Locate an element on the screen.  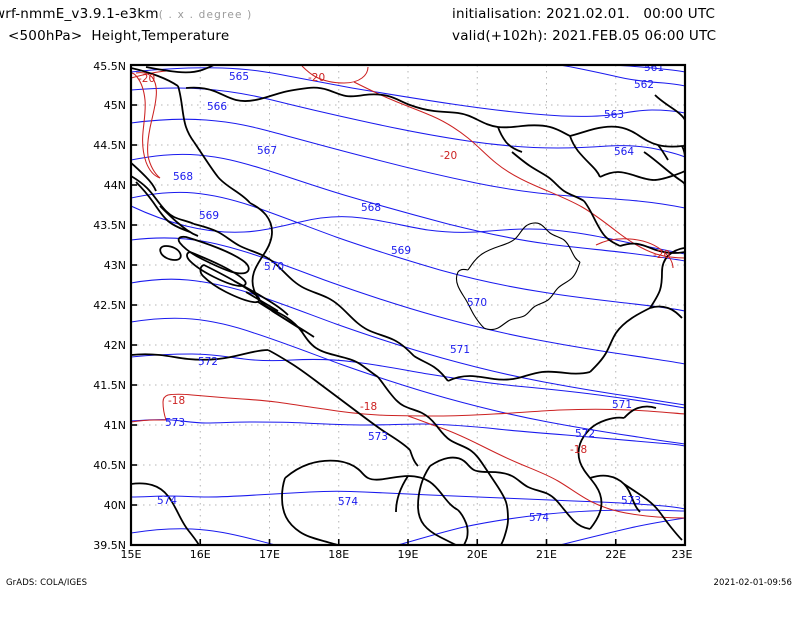
height-label-574b: 574 is located at coordinates (348, 502).